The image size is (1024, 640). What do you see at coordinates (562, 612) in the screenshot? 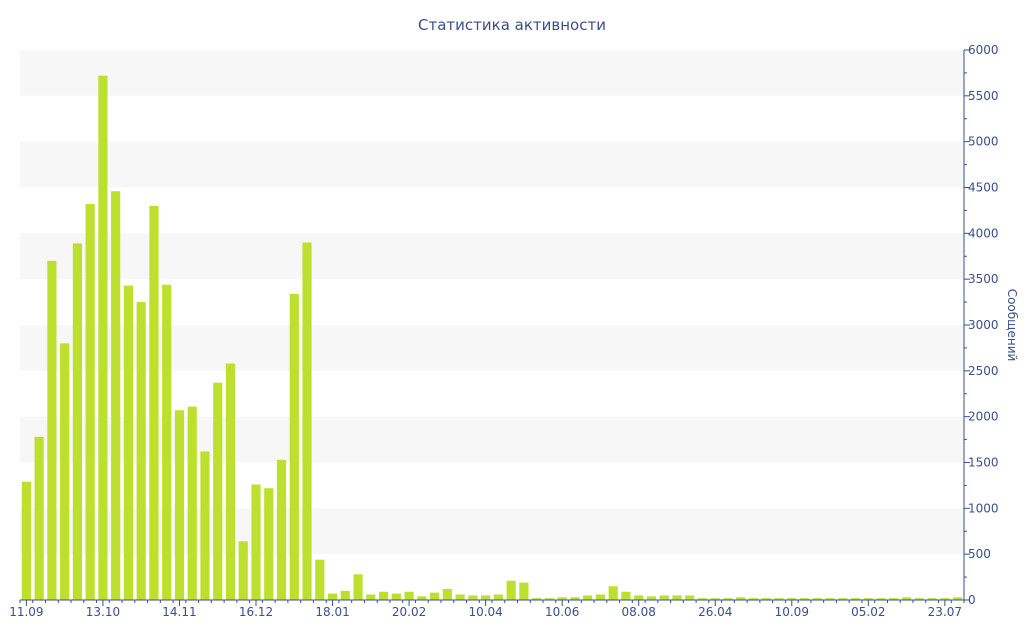
I see `x-tick-label: 10.06` at bounding box center [562, 612].